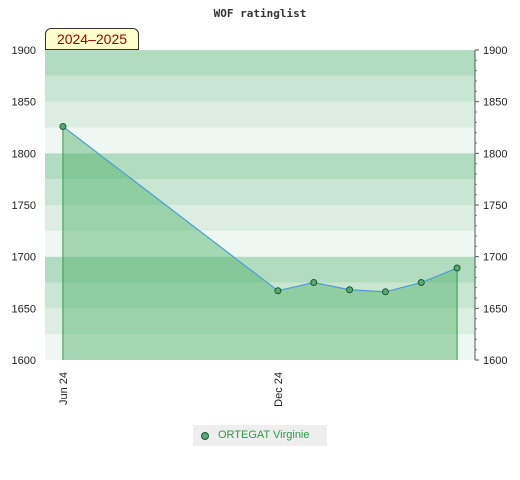  What do you see at coordinates (24, 258) in the screenshot?
I see `y-tick-label-left: 1700` at bounding box center [24, 258].